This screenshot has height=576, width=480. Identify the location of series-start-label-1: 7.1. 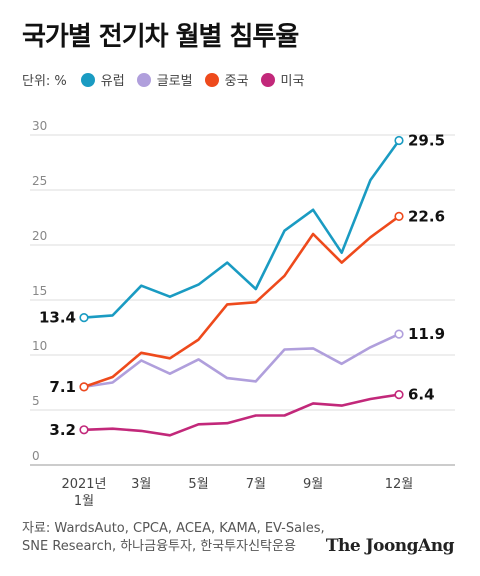
(62, 387).